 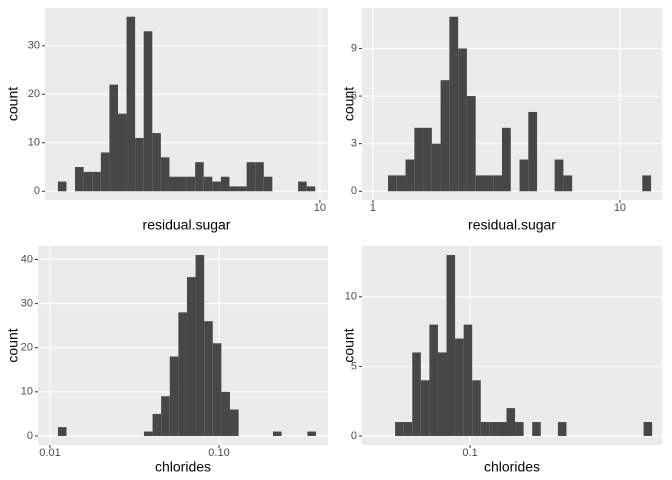 What do you see at coordinates (373, 208) in the screenshot?
I see `x-tick-label: 1` at bounding box center [373, 208].